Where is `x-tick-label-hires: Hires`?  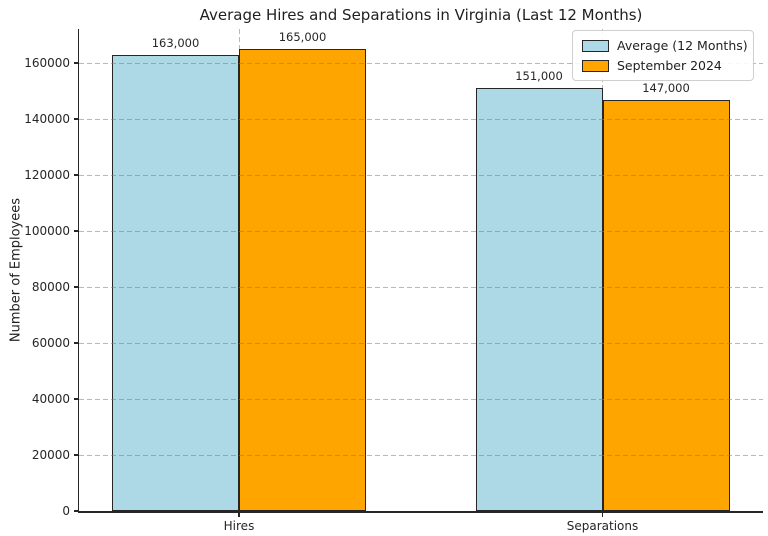 x-tick-label-hires: Hires is located at coordinates (239, 526).